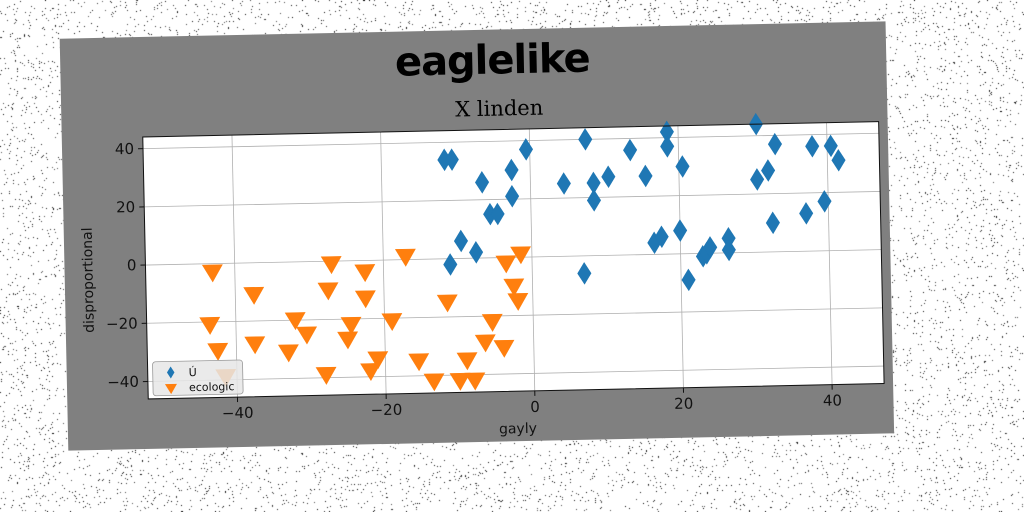 The width and height of the screenshot is (1024, 512). Describe the element at coordinates (499, 109) in the screenshot. I see `chart-title: X linden` at that location.